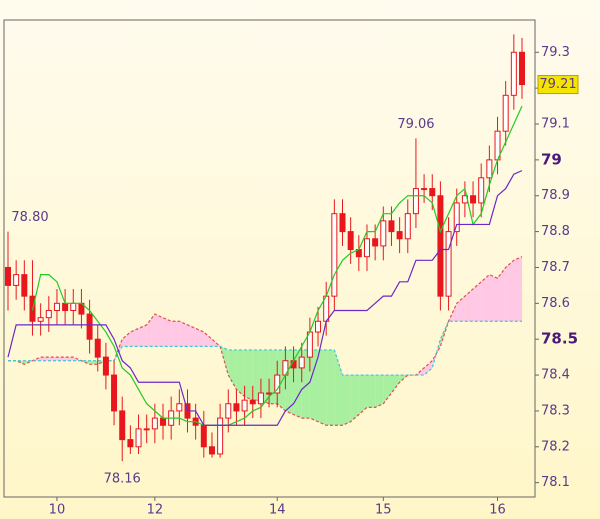 The width and height of the screenshot is (600, 519). What do you see at coordinates (555, 303) in the screenshot?
I see `y-tick-label: 78.6` at bounding box center [555, 303].